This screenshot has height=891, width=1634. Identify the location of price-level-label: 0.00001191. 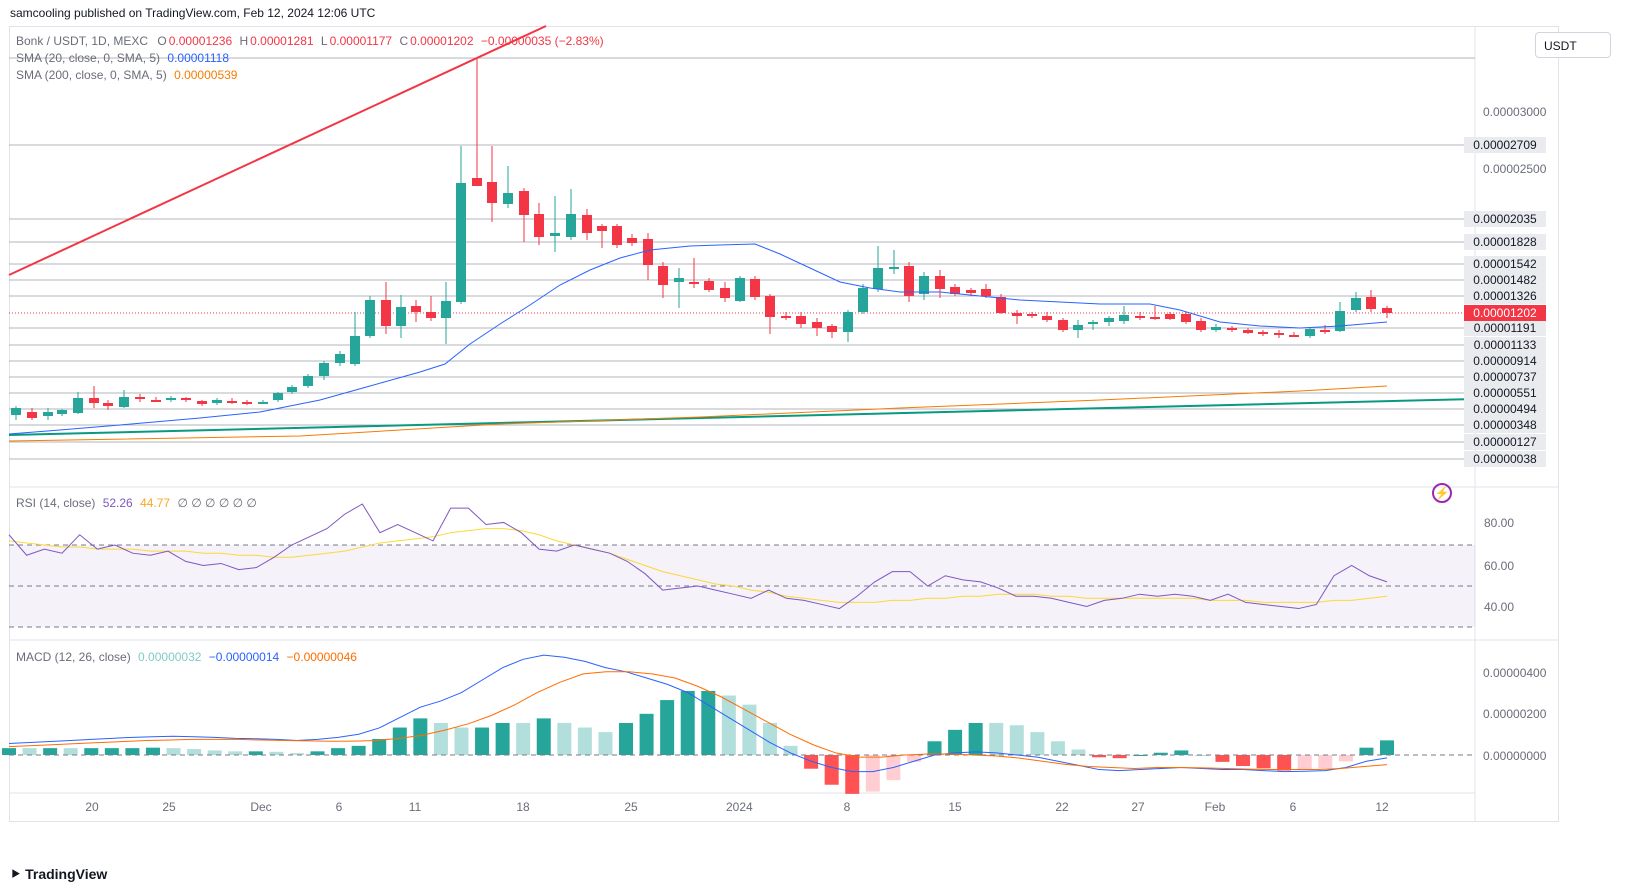
(1505, 328).